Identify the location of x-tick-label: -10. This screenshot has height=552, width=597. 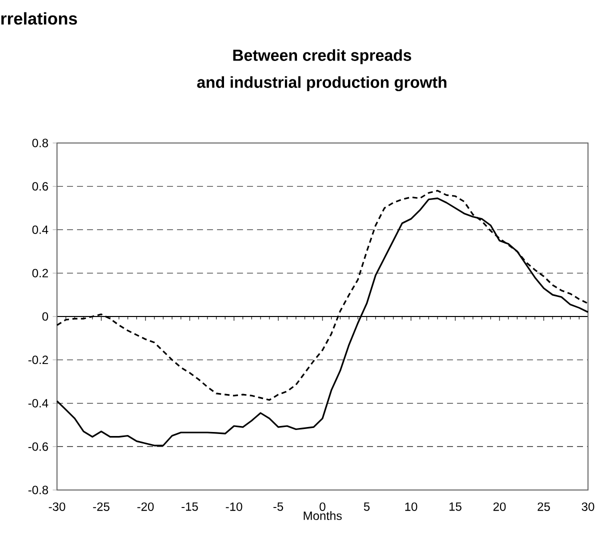
(234, 506).